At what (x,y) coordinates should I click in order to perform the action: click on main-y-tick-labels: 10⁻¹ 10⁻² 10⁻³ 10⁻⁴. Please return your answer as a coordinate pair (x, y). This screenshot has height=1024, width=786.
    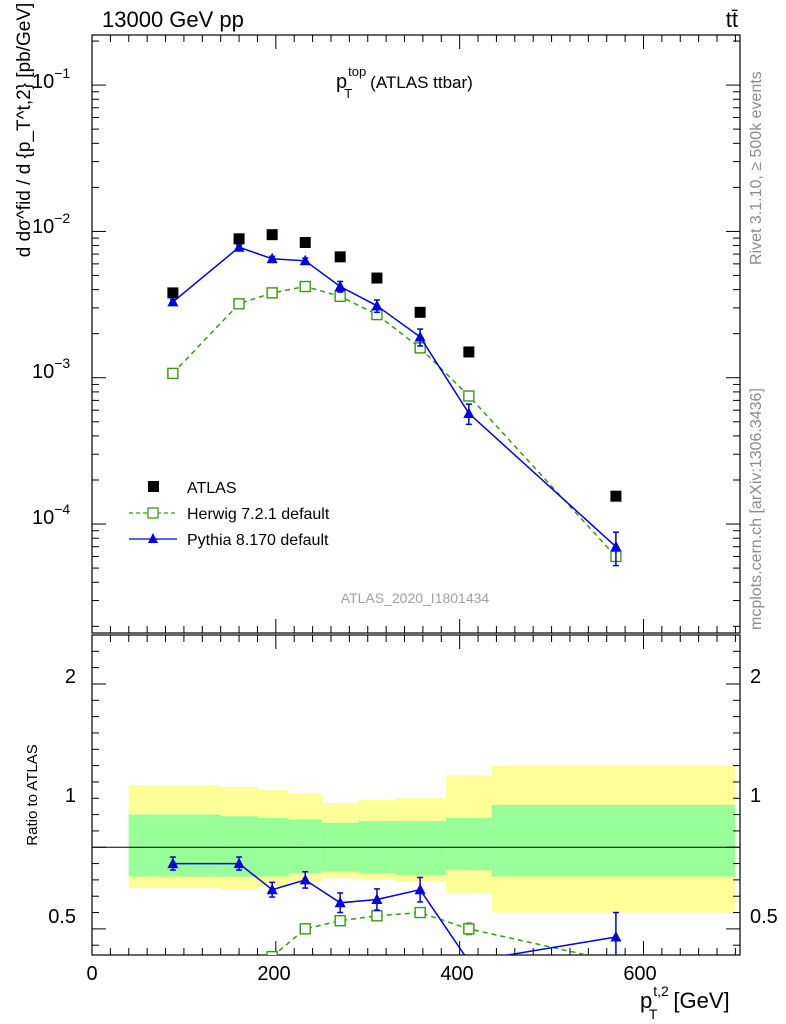
    Looking at the image, I should click on (51, 297).